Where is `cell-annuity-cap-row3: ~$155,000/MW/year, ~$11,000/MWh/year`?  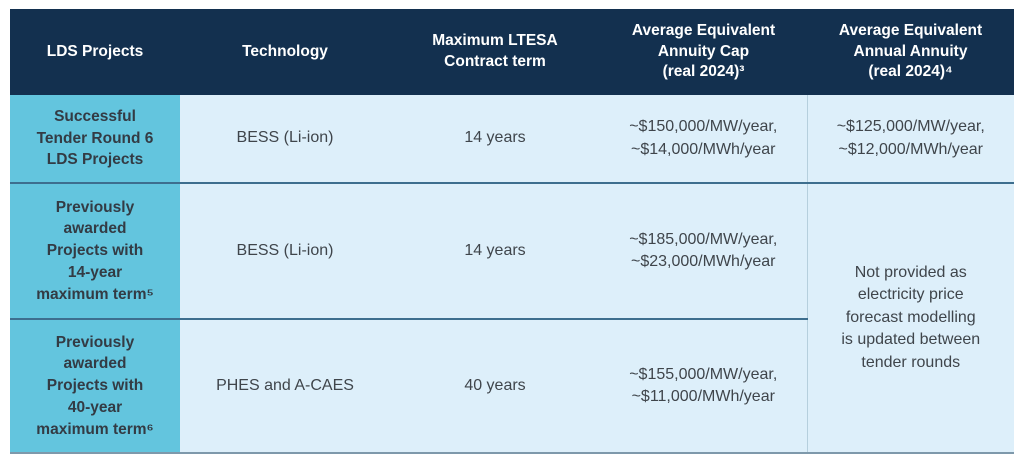 cell-annuity-cap-row3: ~$155,000/MW/year, ~$11,000/MWh/year is located at coordinates (703, 386).